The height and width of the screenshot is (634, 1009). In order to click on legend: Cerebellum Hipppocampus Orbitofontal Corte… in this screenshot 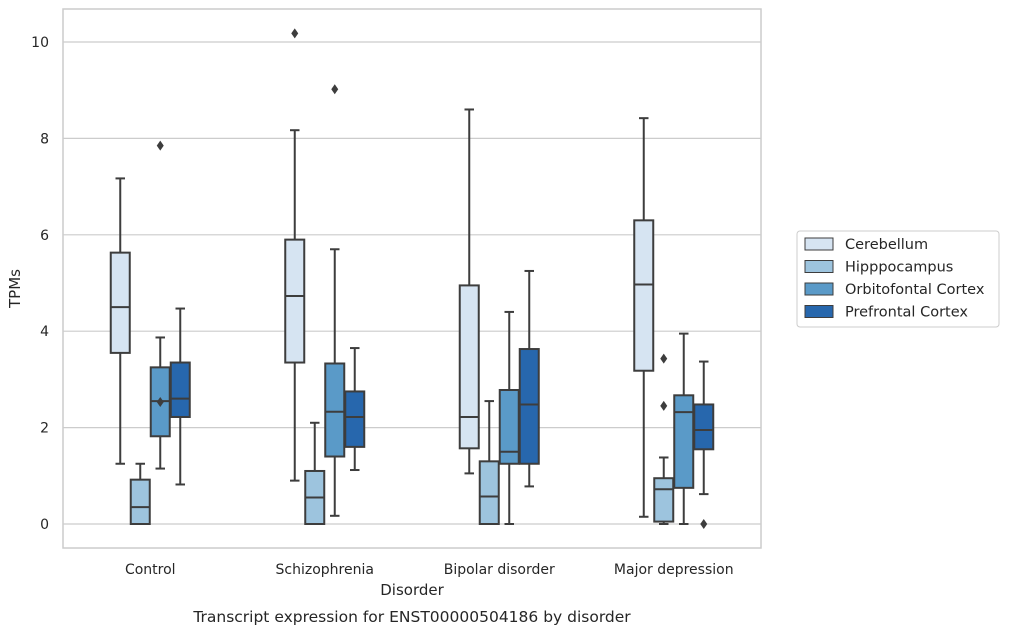, I will do `click(898, 279)`.